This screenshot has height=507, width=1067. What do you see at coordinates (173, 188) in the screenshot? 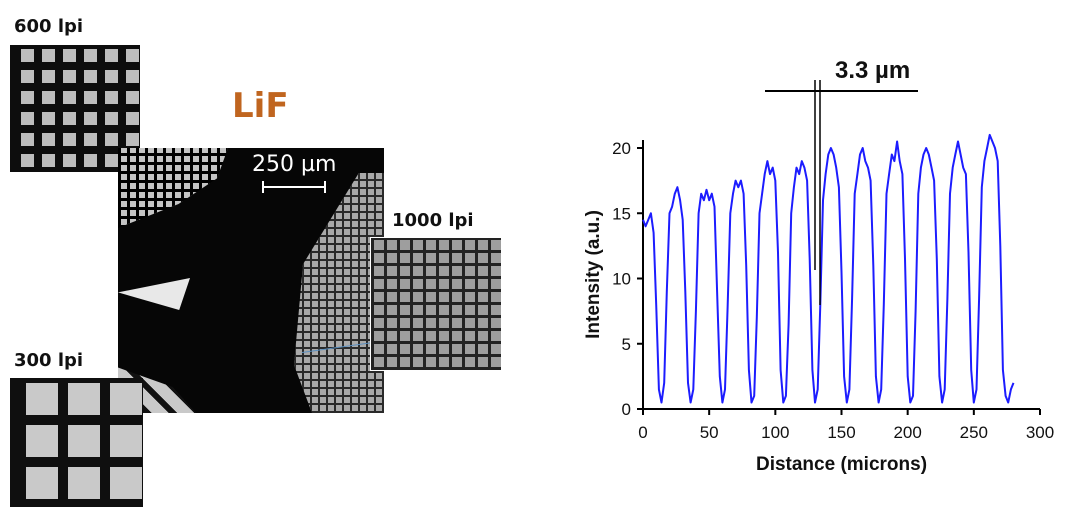
I see `mesh-600-region` at bounding box center [173, 188].